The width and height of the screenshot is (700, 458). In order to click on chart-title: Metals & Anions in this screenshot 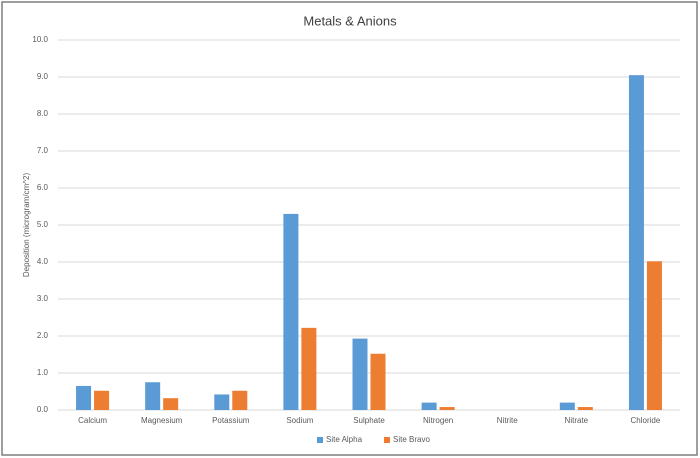, I will do `click(350, 20)`.